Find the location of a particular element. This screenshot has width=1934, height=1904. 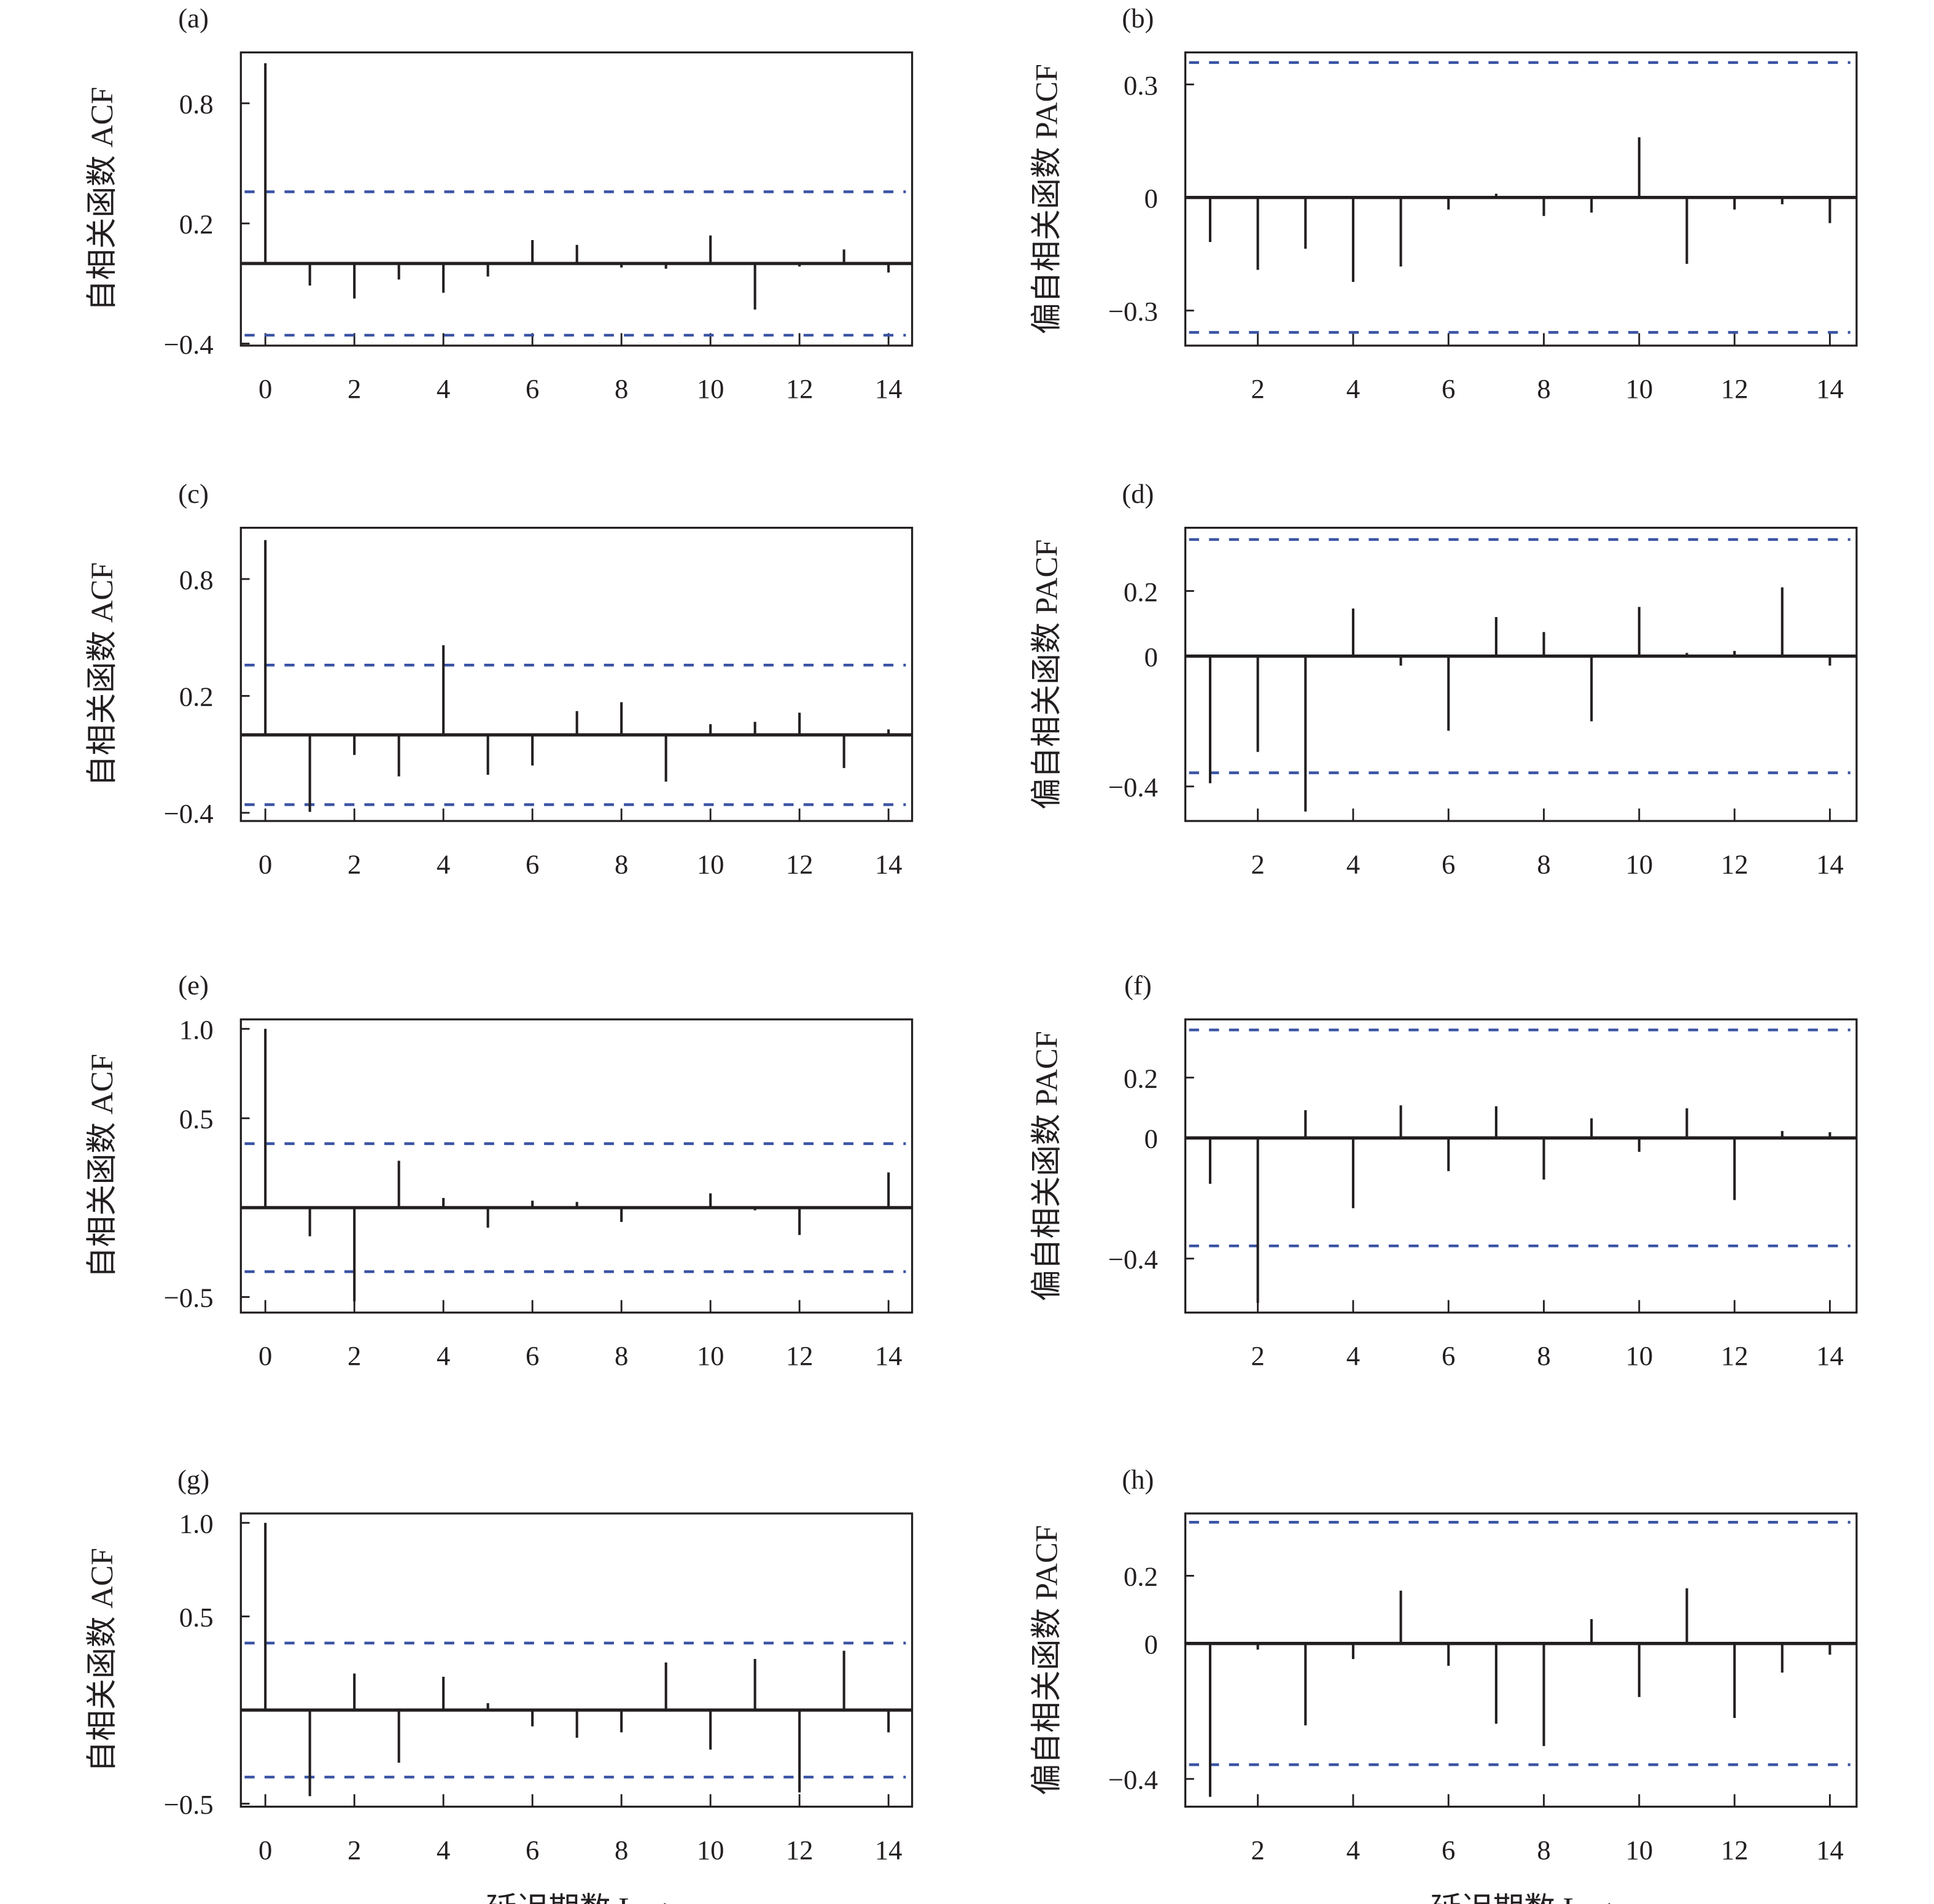

panel-label: (a) is located at coordinates (193, 18).